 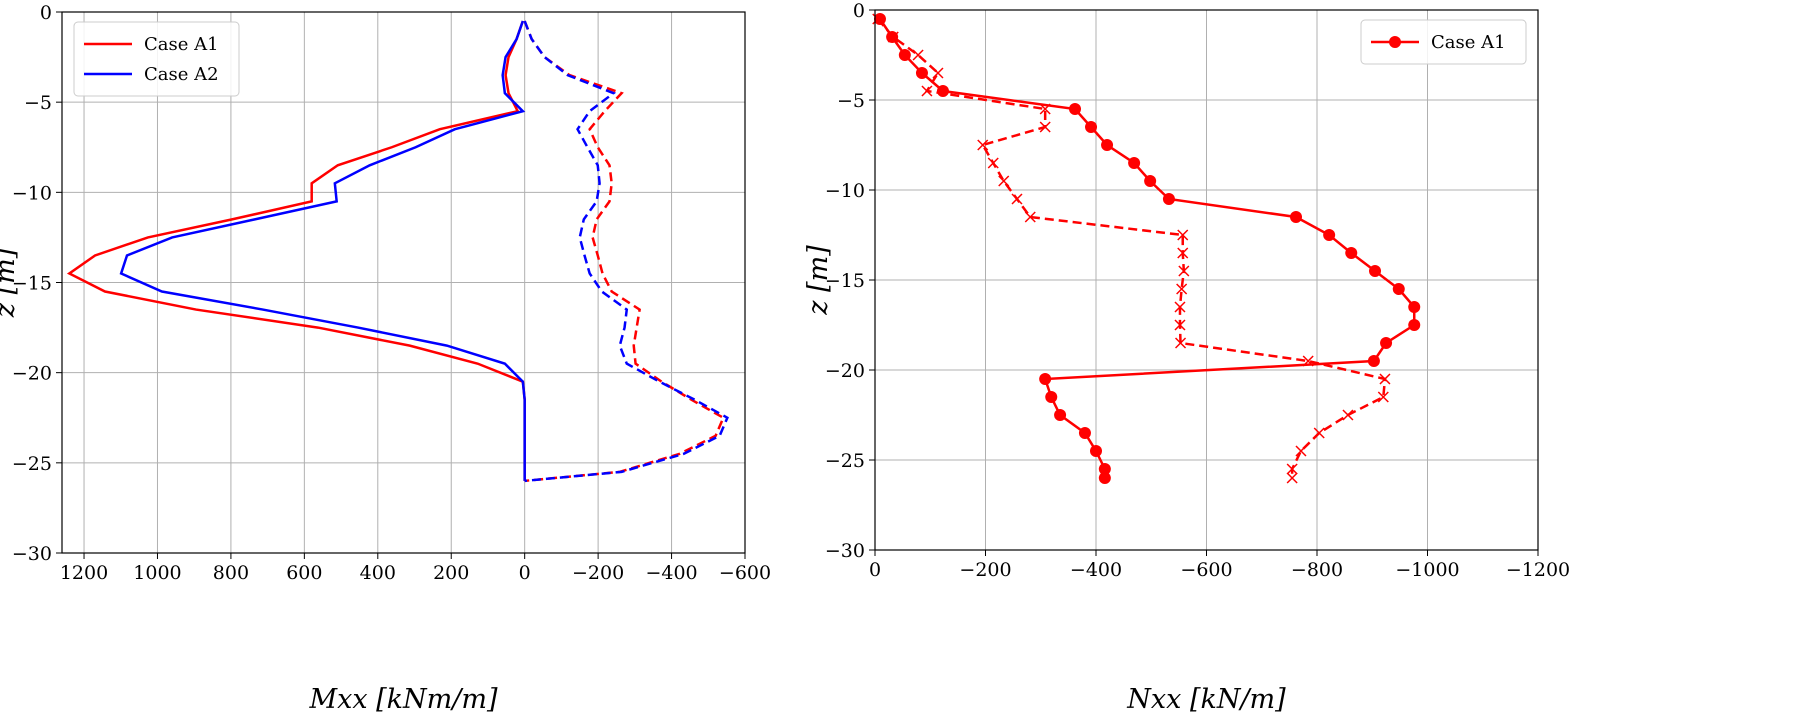 What do you see at coordinates (157, 573) in the screenshot?
I see `x-tick-label: 1000` at bounding box center [157, 573].